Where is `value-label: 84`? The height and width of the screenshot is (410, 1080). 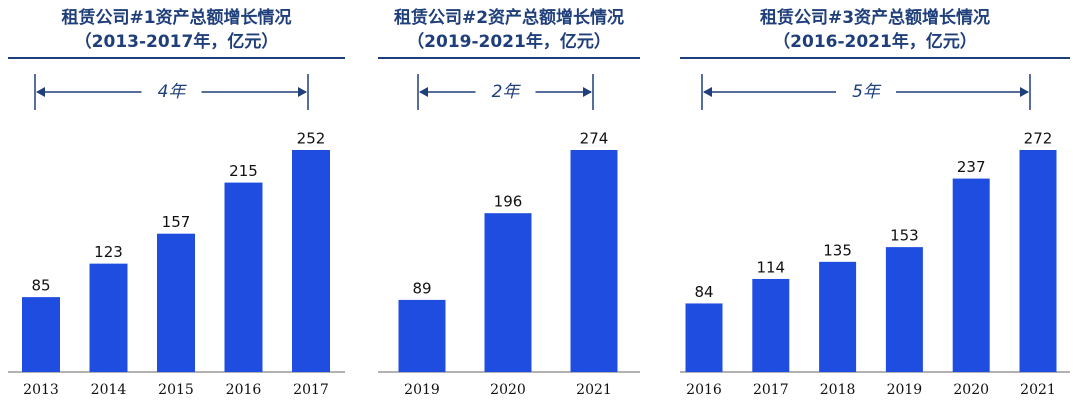
value-label: 84 is located at coordinates (703, 292).